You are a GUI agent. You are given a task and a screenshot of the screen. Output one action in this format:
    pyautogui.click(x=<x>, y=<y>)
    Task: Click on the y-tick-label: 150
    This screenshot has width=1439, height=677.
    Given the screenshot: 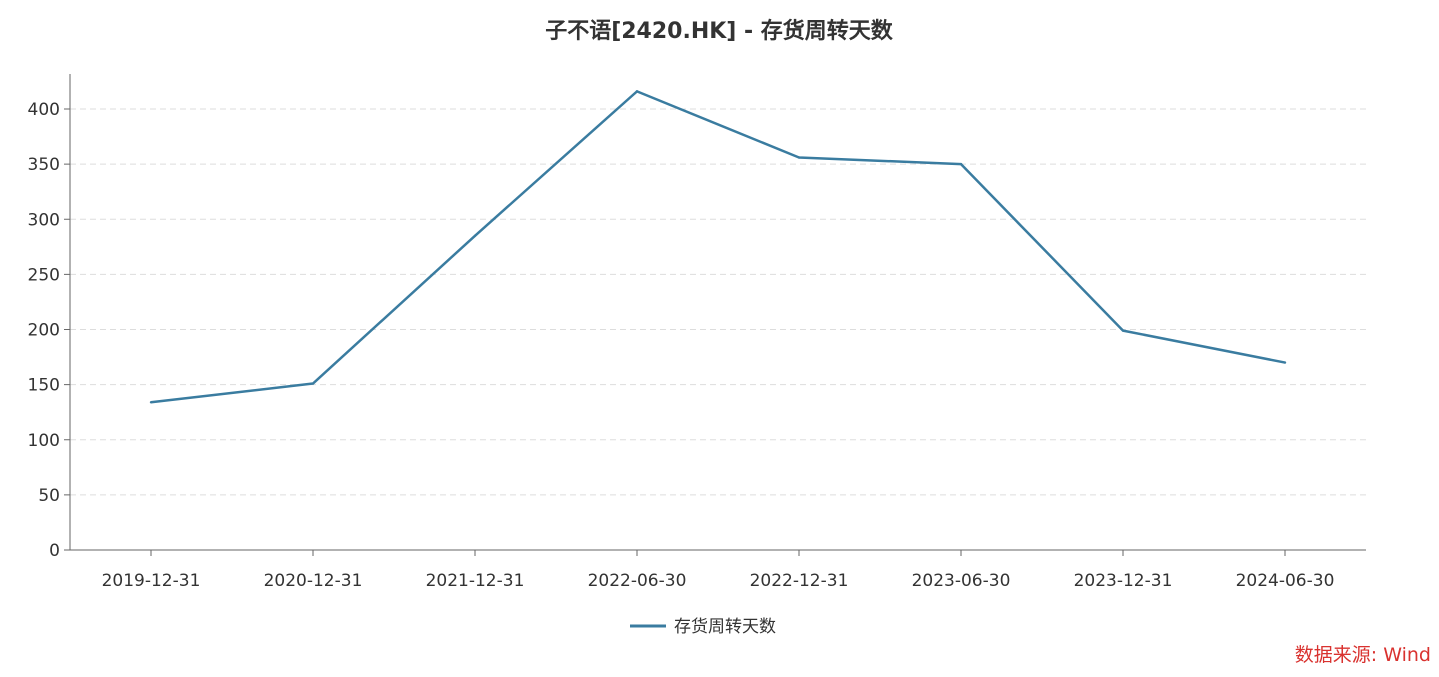 What is the action you would take?
    pyautogui.click(x=44, y=386)
    